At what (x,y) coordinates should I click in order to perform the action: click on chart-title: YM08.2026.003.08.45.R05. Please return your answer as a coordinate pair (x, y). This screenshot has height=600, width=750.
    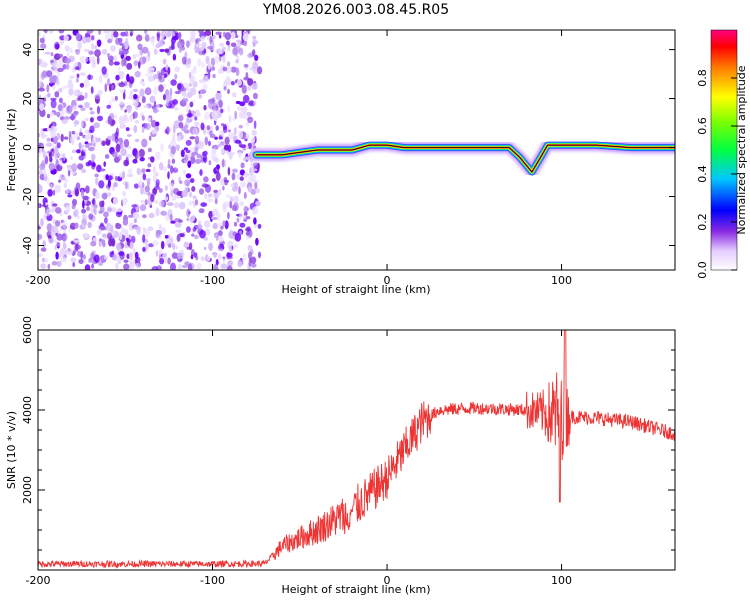
    Looking at the image, I should click on (355, 10).